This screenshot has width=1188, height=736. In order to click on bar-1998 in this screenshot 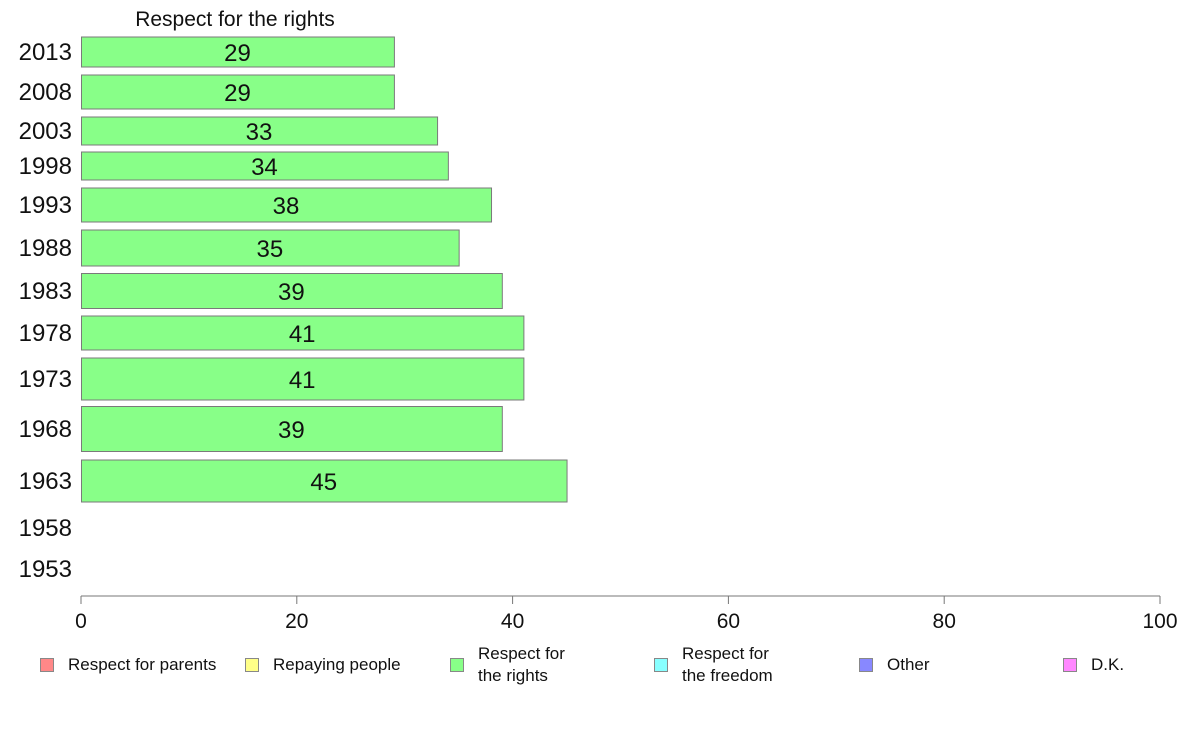, I will do `click(265, 166)`.